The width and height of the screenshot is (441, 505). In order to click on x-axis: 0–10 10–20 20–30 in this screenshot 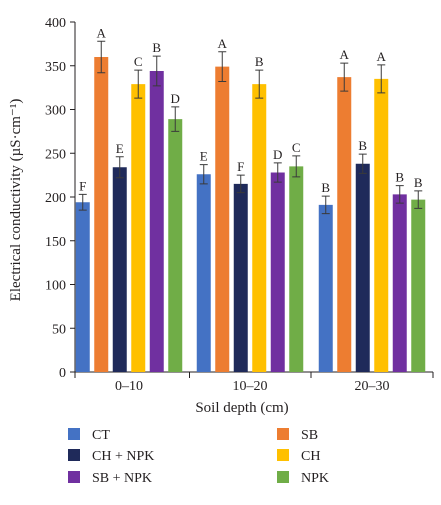, I will do `click(254, 382)`.